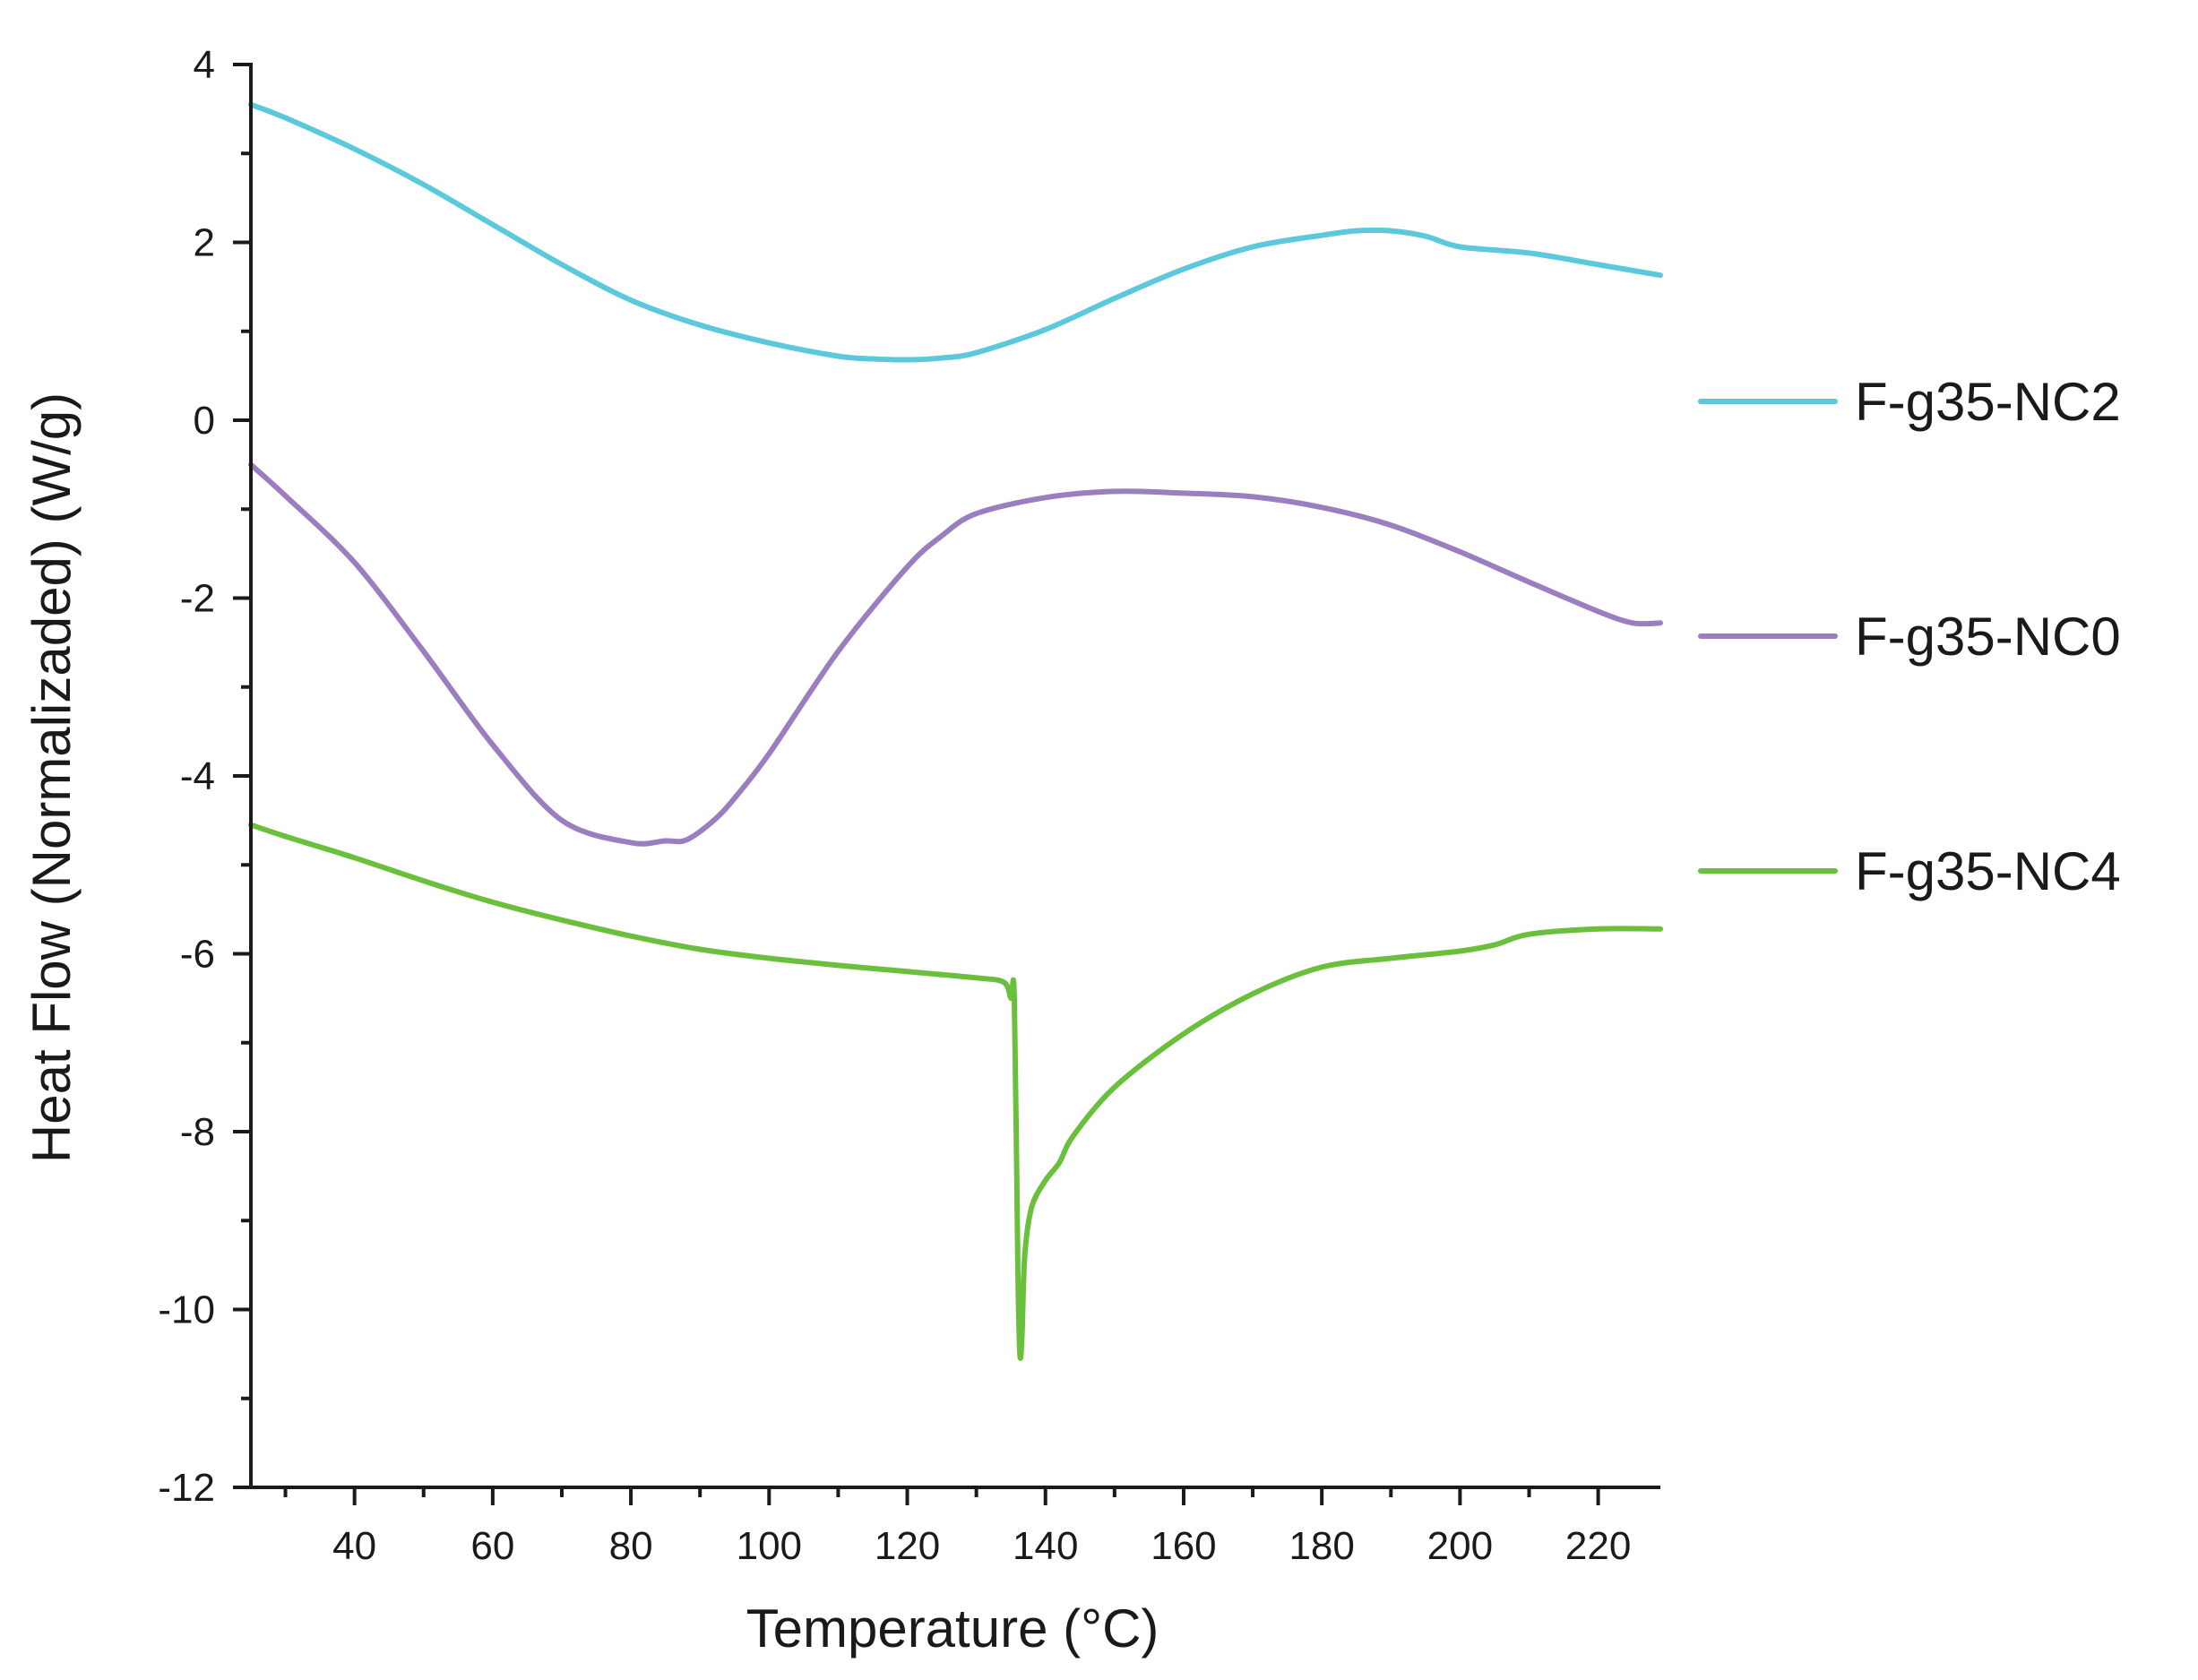 The image size is (2198, 1680). What do you see at coordinates (204, 243) in the screenshot?
I see `y-tick-label: 2` at bounding box center [204, 243].